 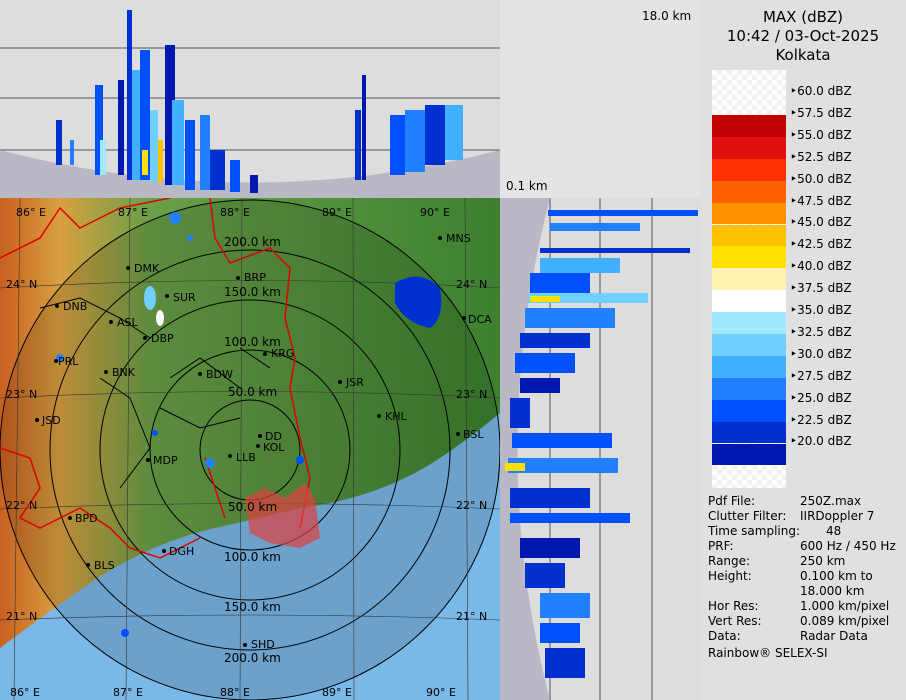 What do you see at coordinates (337, 692) in the screenshot?
I see `lon-label-bottom: 89° E` at bounding box center [337, 692].